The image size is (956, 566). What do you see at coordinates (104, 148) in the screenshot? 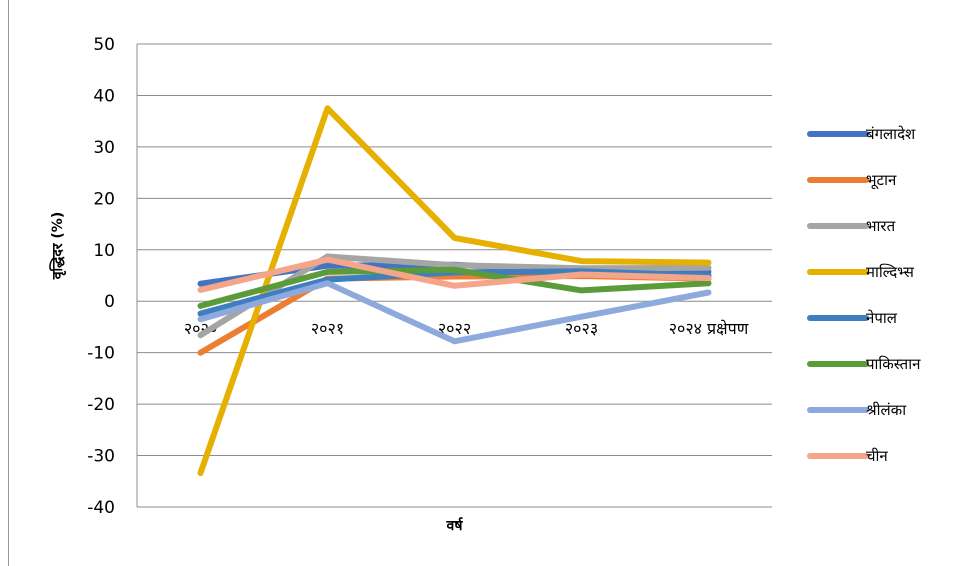
I see `y-tick-label: 30` at bounding box center [104, 148].